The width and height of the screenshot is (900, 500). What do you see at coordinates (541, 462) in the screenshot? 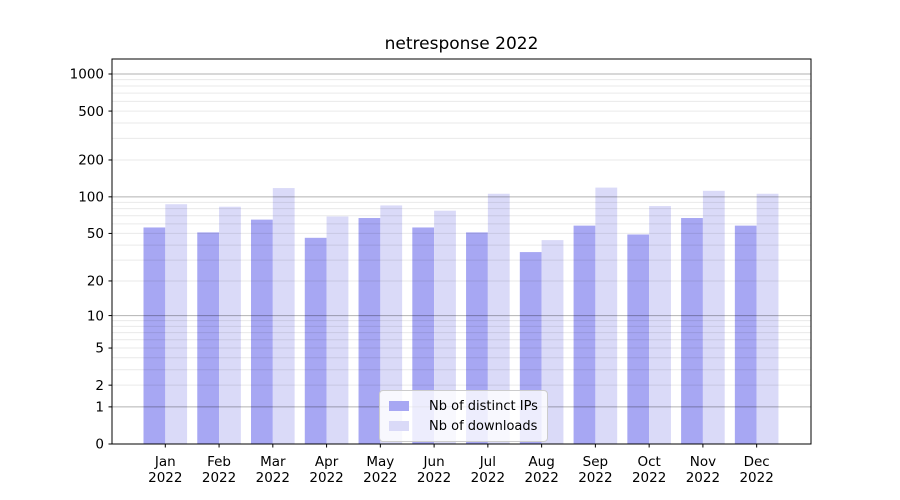
I see `x-tick-label-month: Aug` at bounding box center [541, 462].